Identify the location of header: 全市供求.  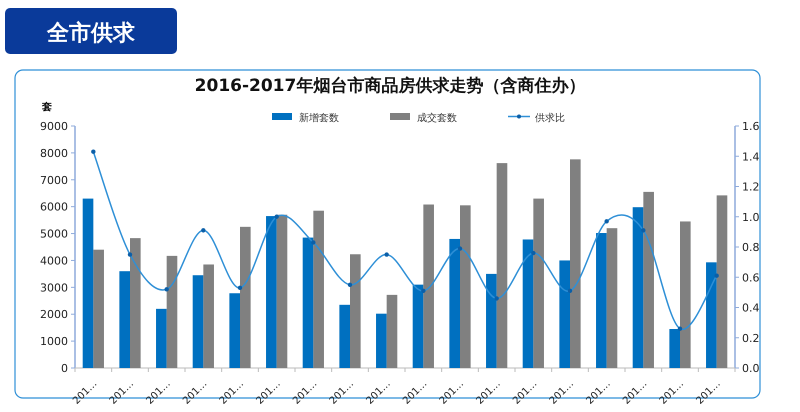
(91, 33).